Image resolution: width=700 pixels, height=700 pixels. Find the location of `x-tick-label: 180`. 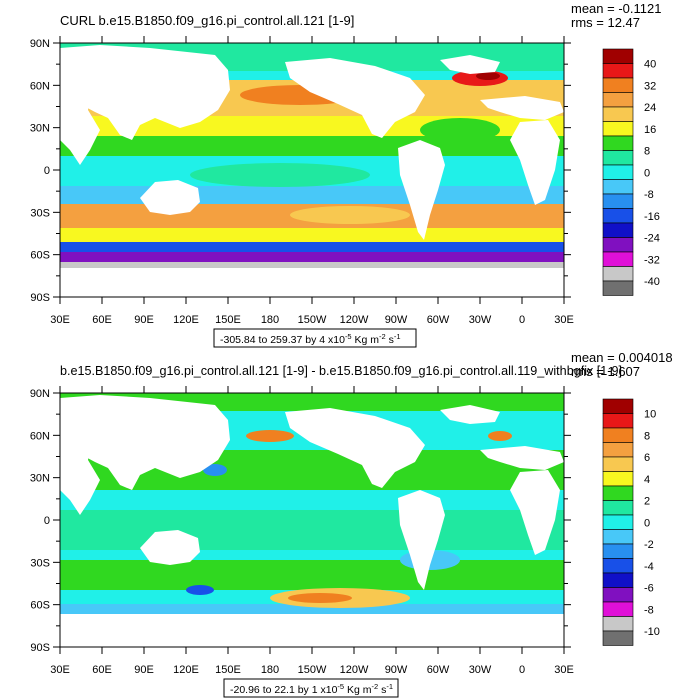

x-tick-label: 180 is located at coordinates (270, 320).